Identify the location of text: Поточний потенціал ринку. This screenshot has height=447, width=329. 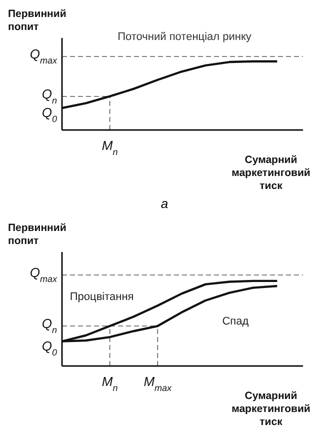
(185, 37).